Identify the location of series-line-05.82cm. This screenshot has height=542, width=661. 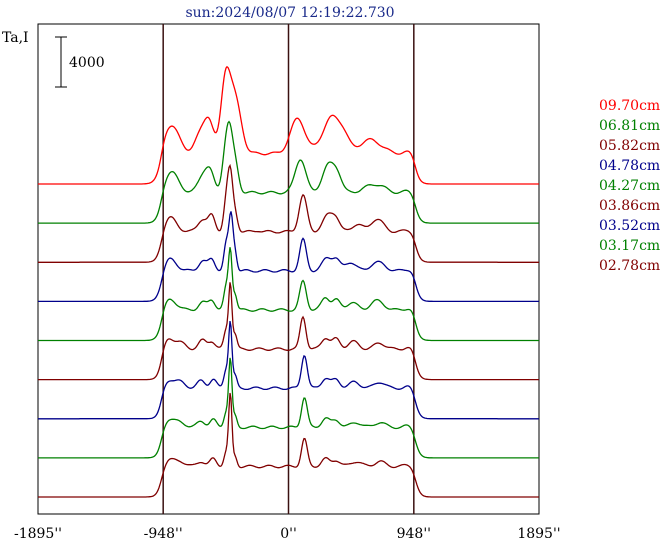
(288, 213).